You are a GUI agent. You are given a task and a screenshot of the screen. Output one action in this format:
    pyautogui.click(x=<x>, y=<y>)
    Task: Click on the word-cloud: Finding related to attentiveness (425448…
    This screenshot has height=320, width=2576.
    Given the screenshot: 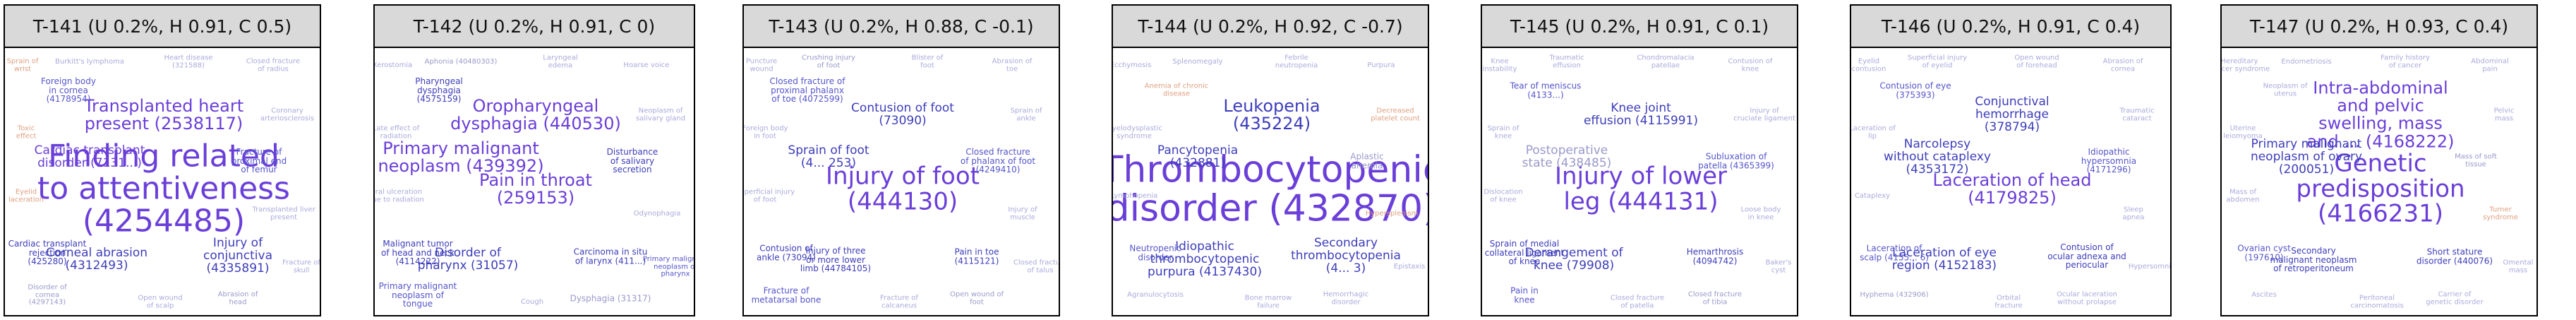 What is the action you would take?
    pyautogui.click(x=162, y=181)
    